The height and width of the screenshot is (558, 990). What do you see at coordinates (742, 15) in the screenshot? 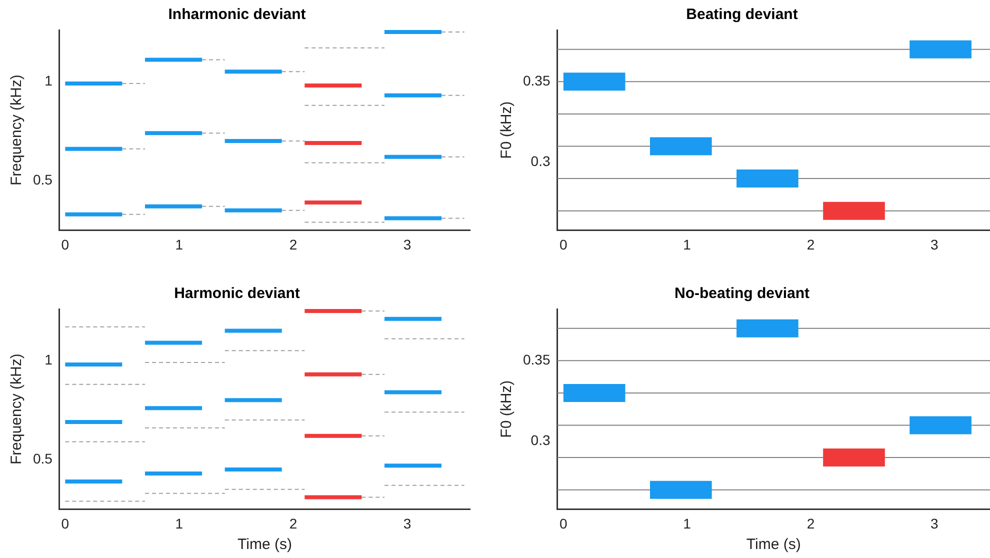
I see `chart-title: Beating deviant` at bounding box center [742, 15].